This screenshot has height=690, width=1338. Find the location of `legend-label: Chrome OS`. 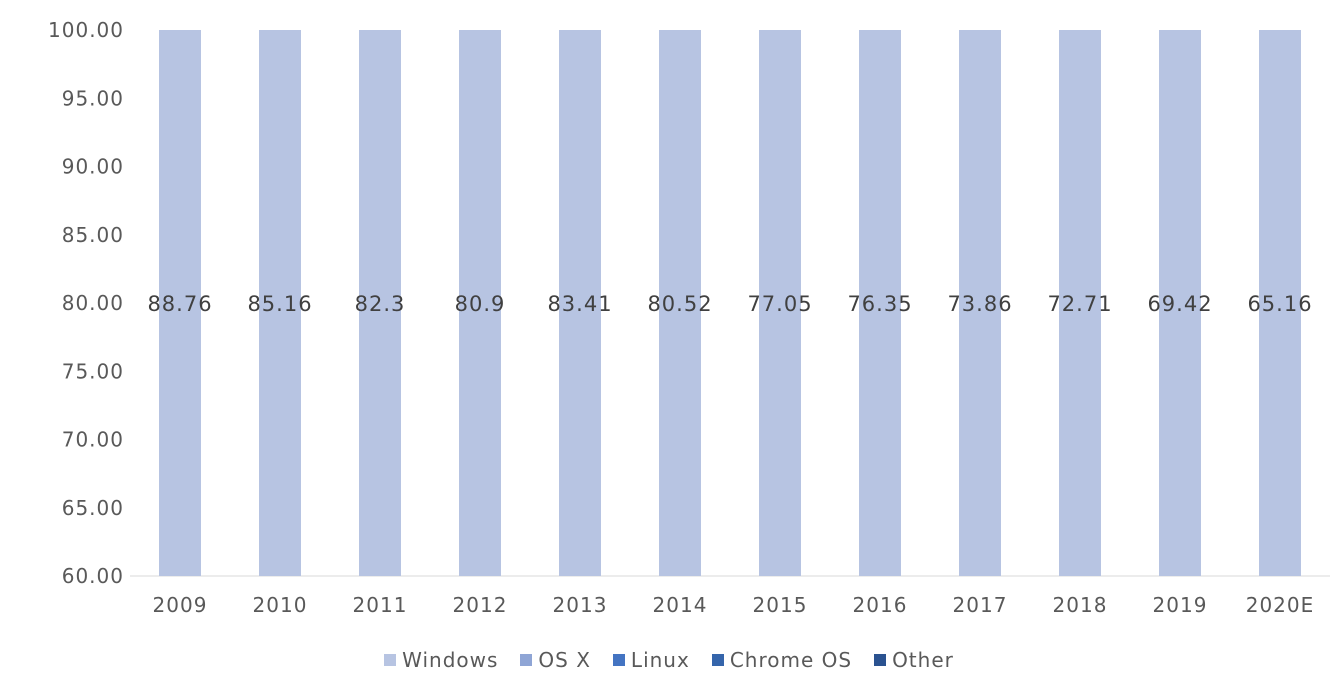

legend-label: Chrome OS is located at coordinates (791, 660).